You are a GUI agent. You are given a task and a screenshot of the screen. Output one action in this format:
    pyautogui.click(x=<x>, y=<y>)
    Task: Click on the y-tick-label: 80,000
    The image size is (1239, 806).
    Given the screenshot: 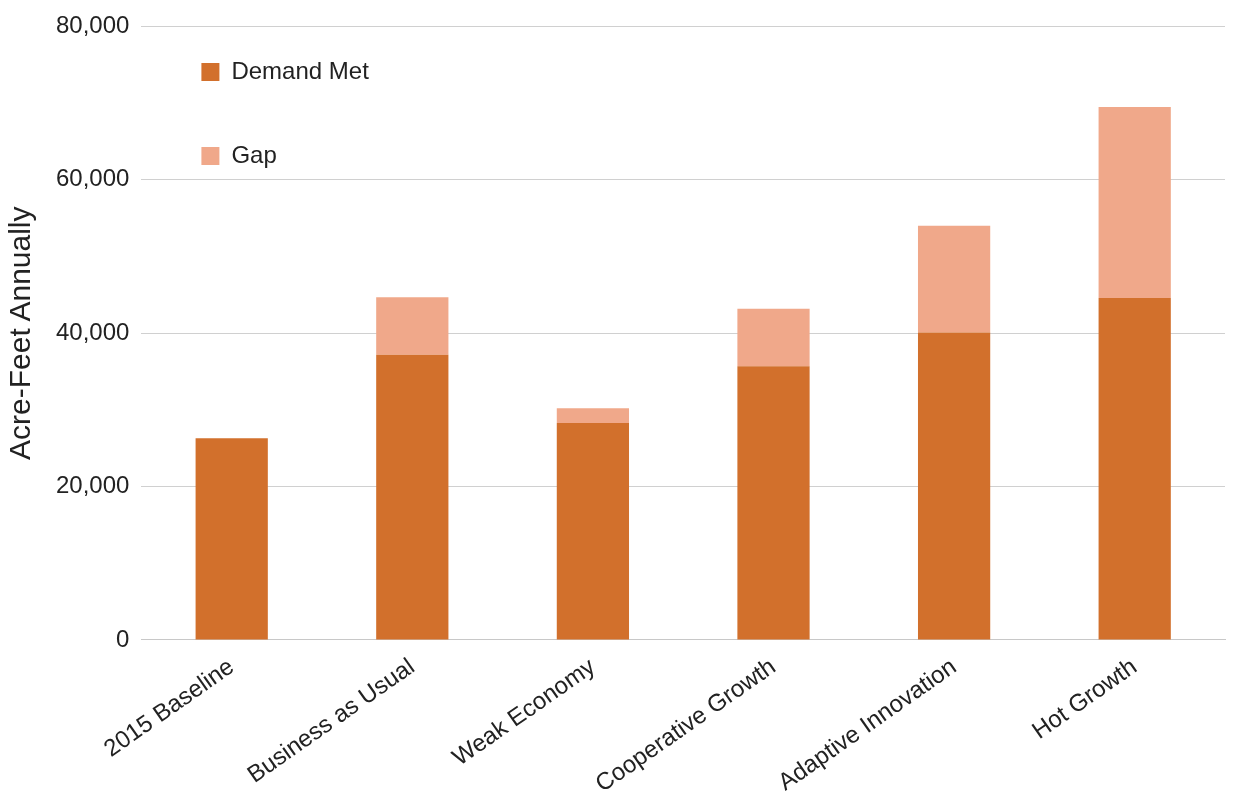 What is the action you would take?
    pyautogui.click(x=93, y=25)
    